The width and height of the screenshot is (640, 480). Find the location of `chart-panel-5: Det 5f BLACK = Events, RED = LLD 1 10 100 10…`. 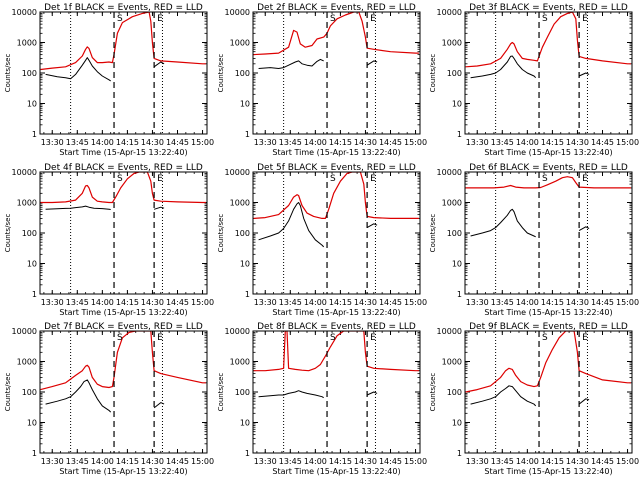

chart-panel-5: Det 5f BLACK = Events, RED = LLD 1 10 100 10… is located at coordinates (322, 240).